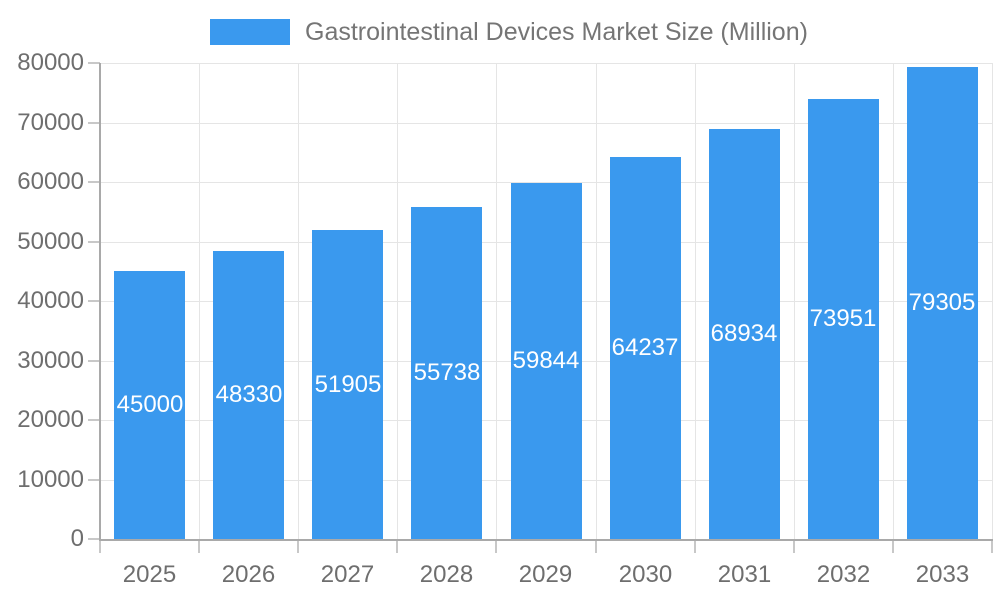  What do you see at coordinates (645, 574) in the screenshot?
I see `x-axis-label: 2030` at bounding box center [645, 574].